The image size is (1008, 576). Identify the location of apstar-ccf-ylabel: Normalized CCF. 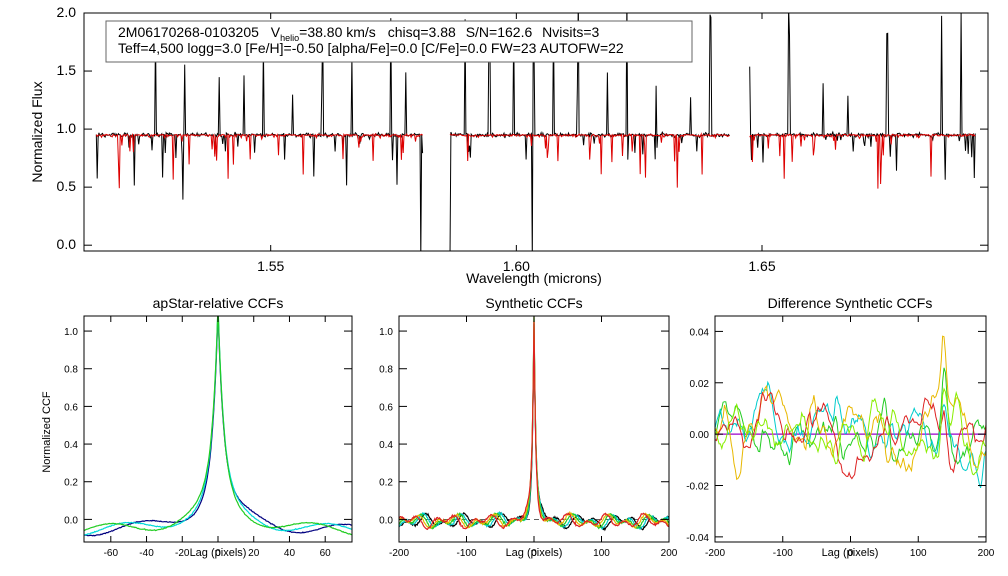
(47, 432).